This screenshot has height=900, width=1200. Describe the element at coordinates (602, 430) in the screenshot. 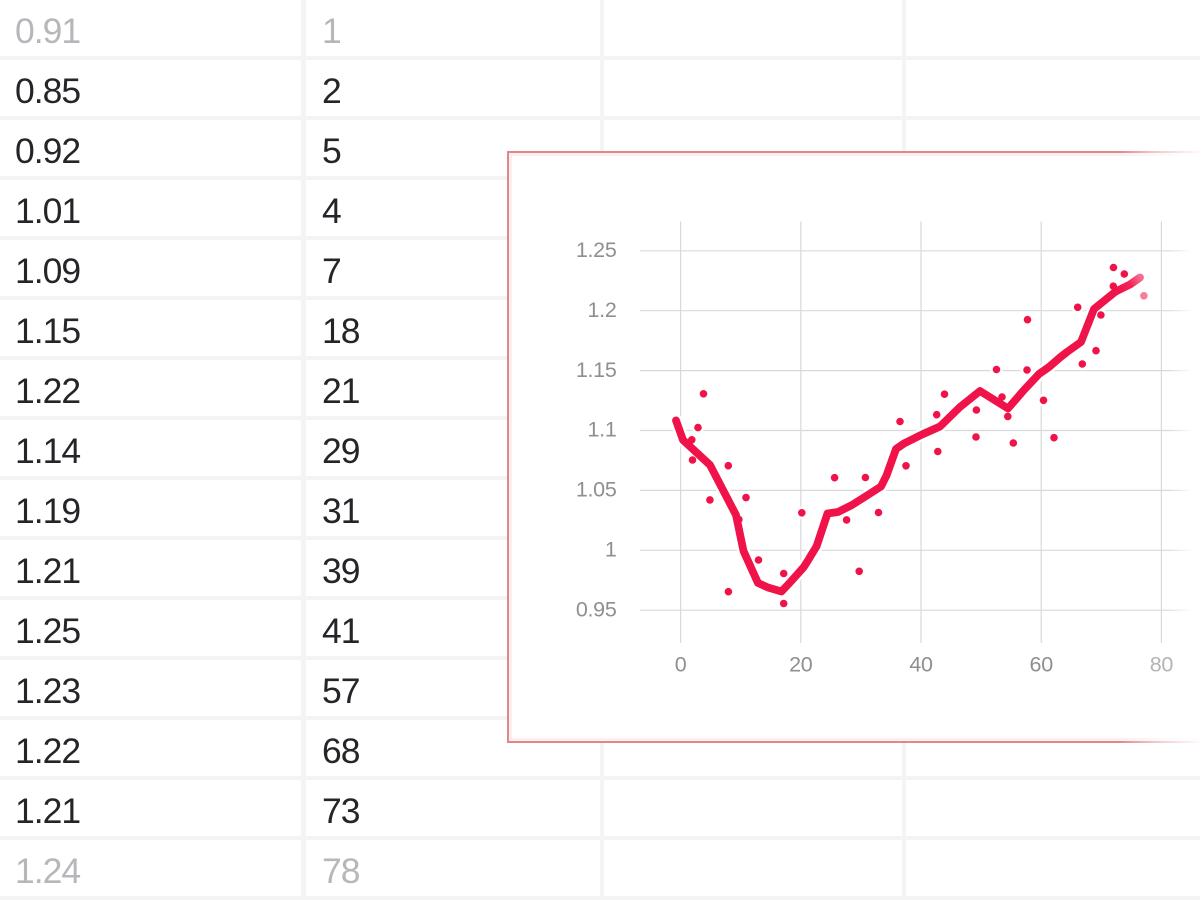

I see `svg-text: 1.1` at that location.